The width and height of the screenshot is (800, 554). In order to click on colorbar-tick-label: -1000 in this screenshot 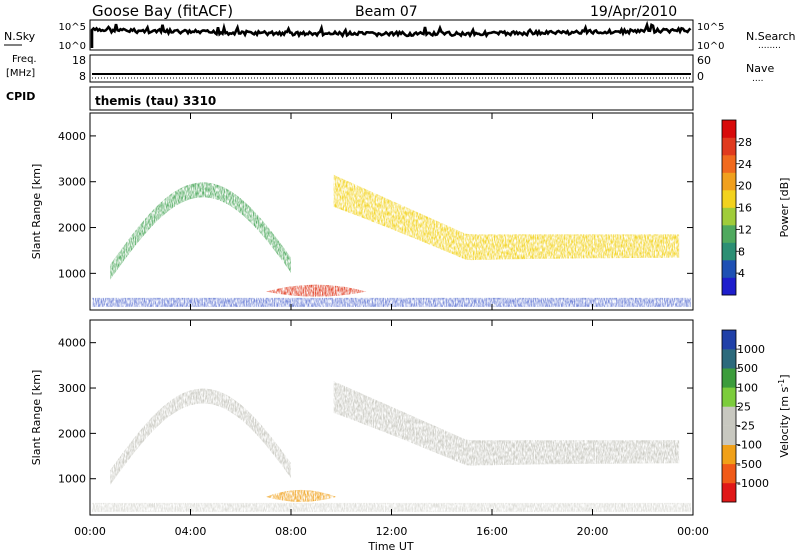, I will do `click(753, 483)`.